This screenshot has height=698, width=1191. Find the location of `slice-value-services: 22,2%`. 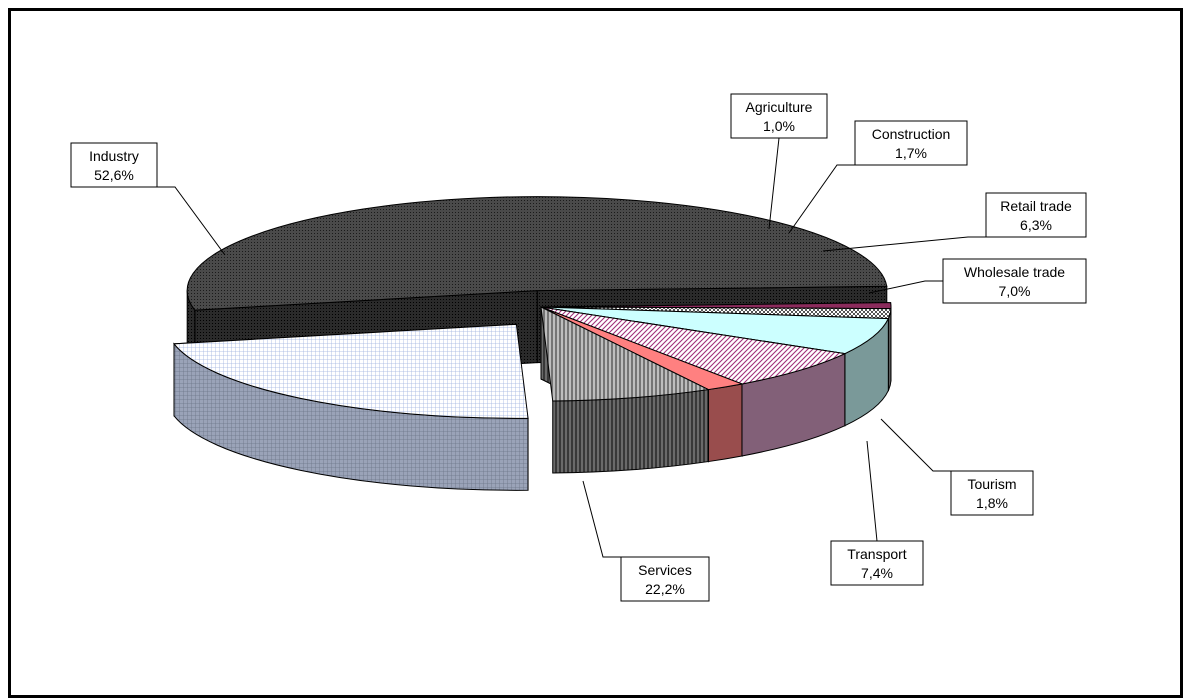

slice-value-services: 22,2% is located at coordinates (665, 589).